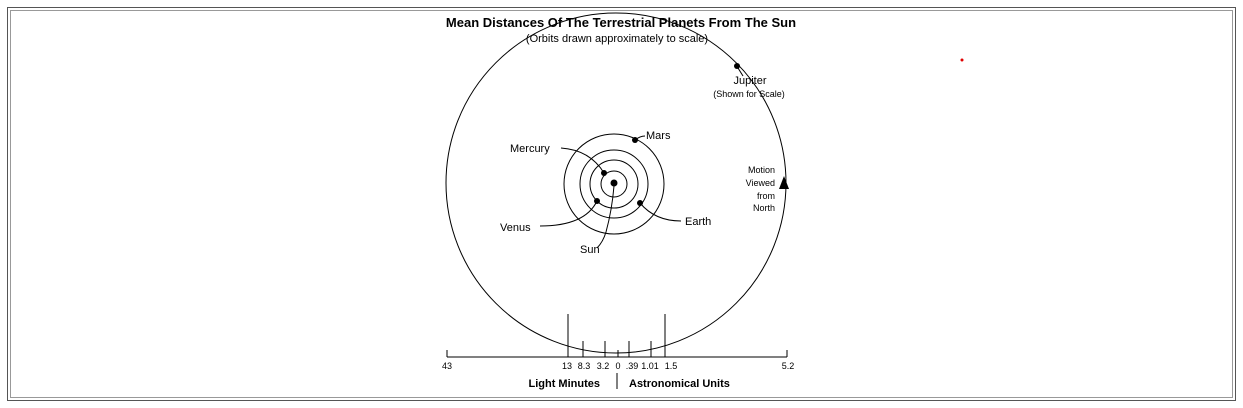  Describe the element at coordinates (603, 366) in the screenshot. I see `tick-label-lm-3.2: 3.2` at that location.